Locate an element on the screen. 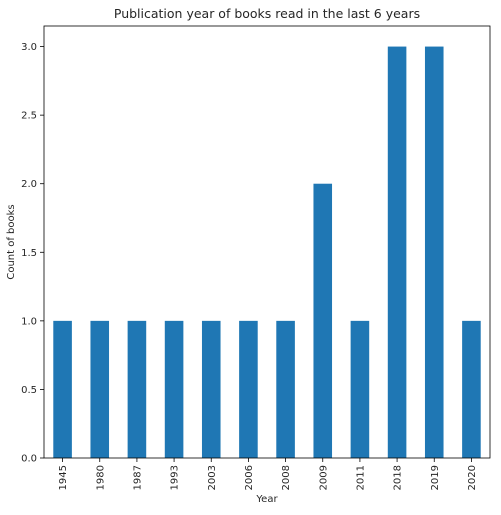 This screenshot has width=501, height=515. x-tick-label: 1980 is located at coordinates (100, 477).